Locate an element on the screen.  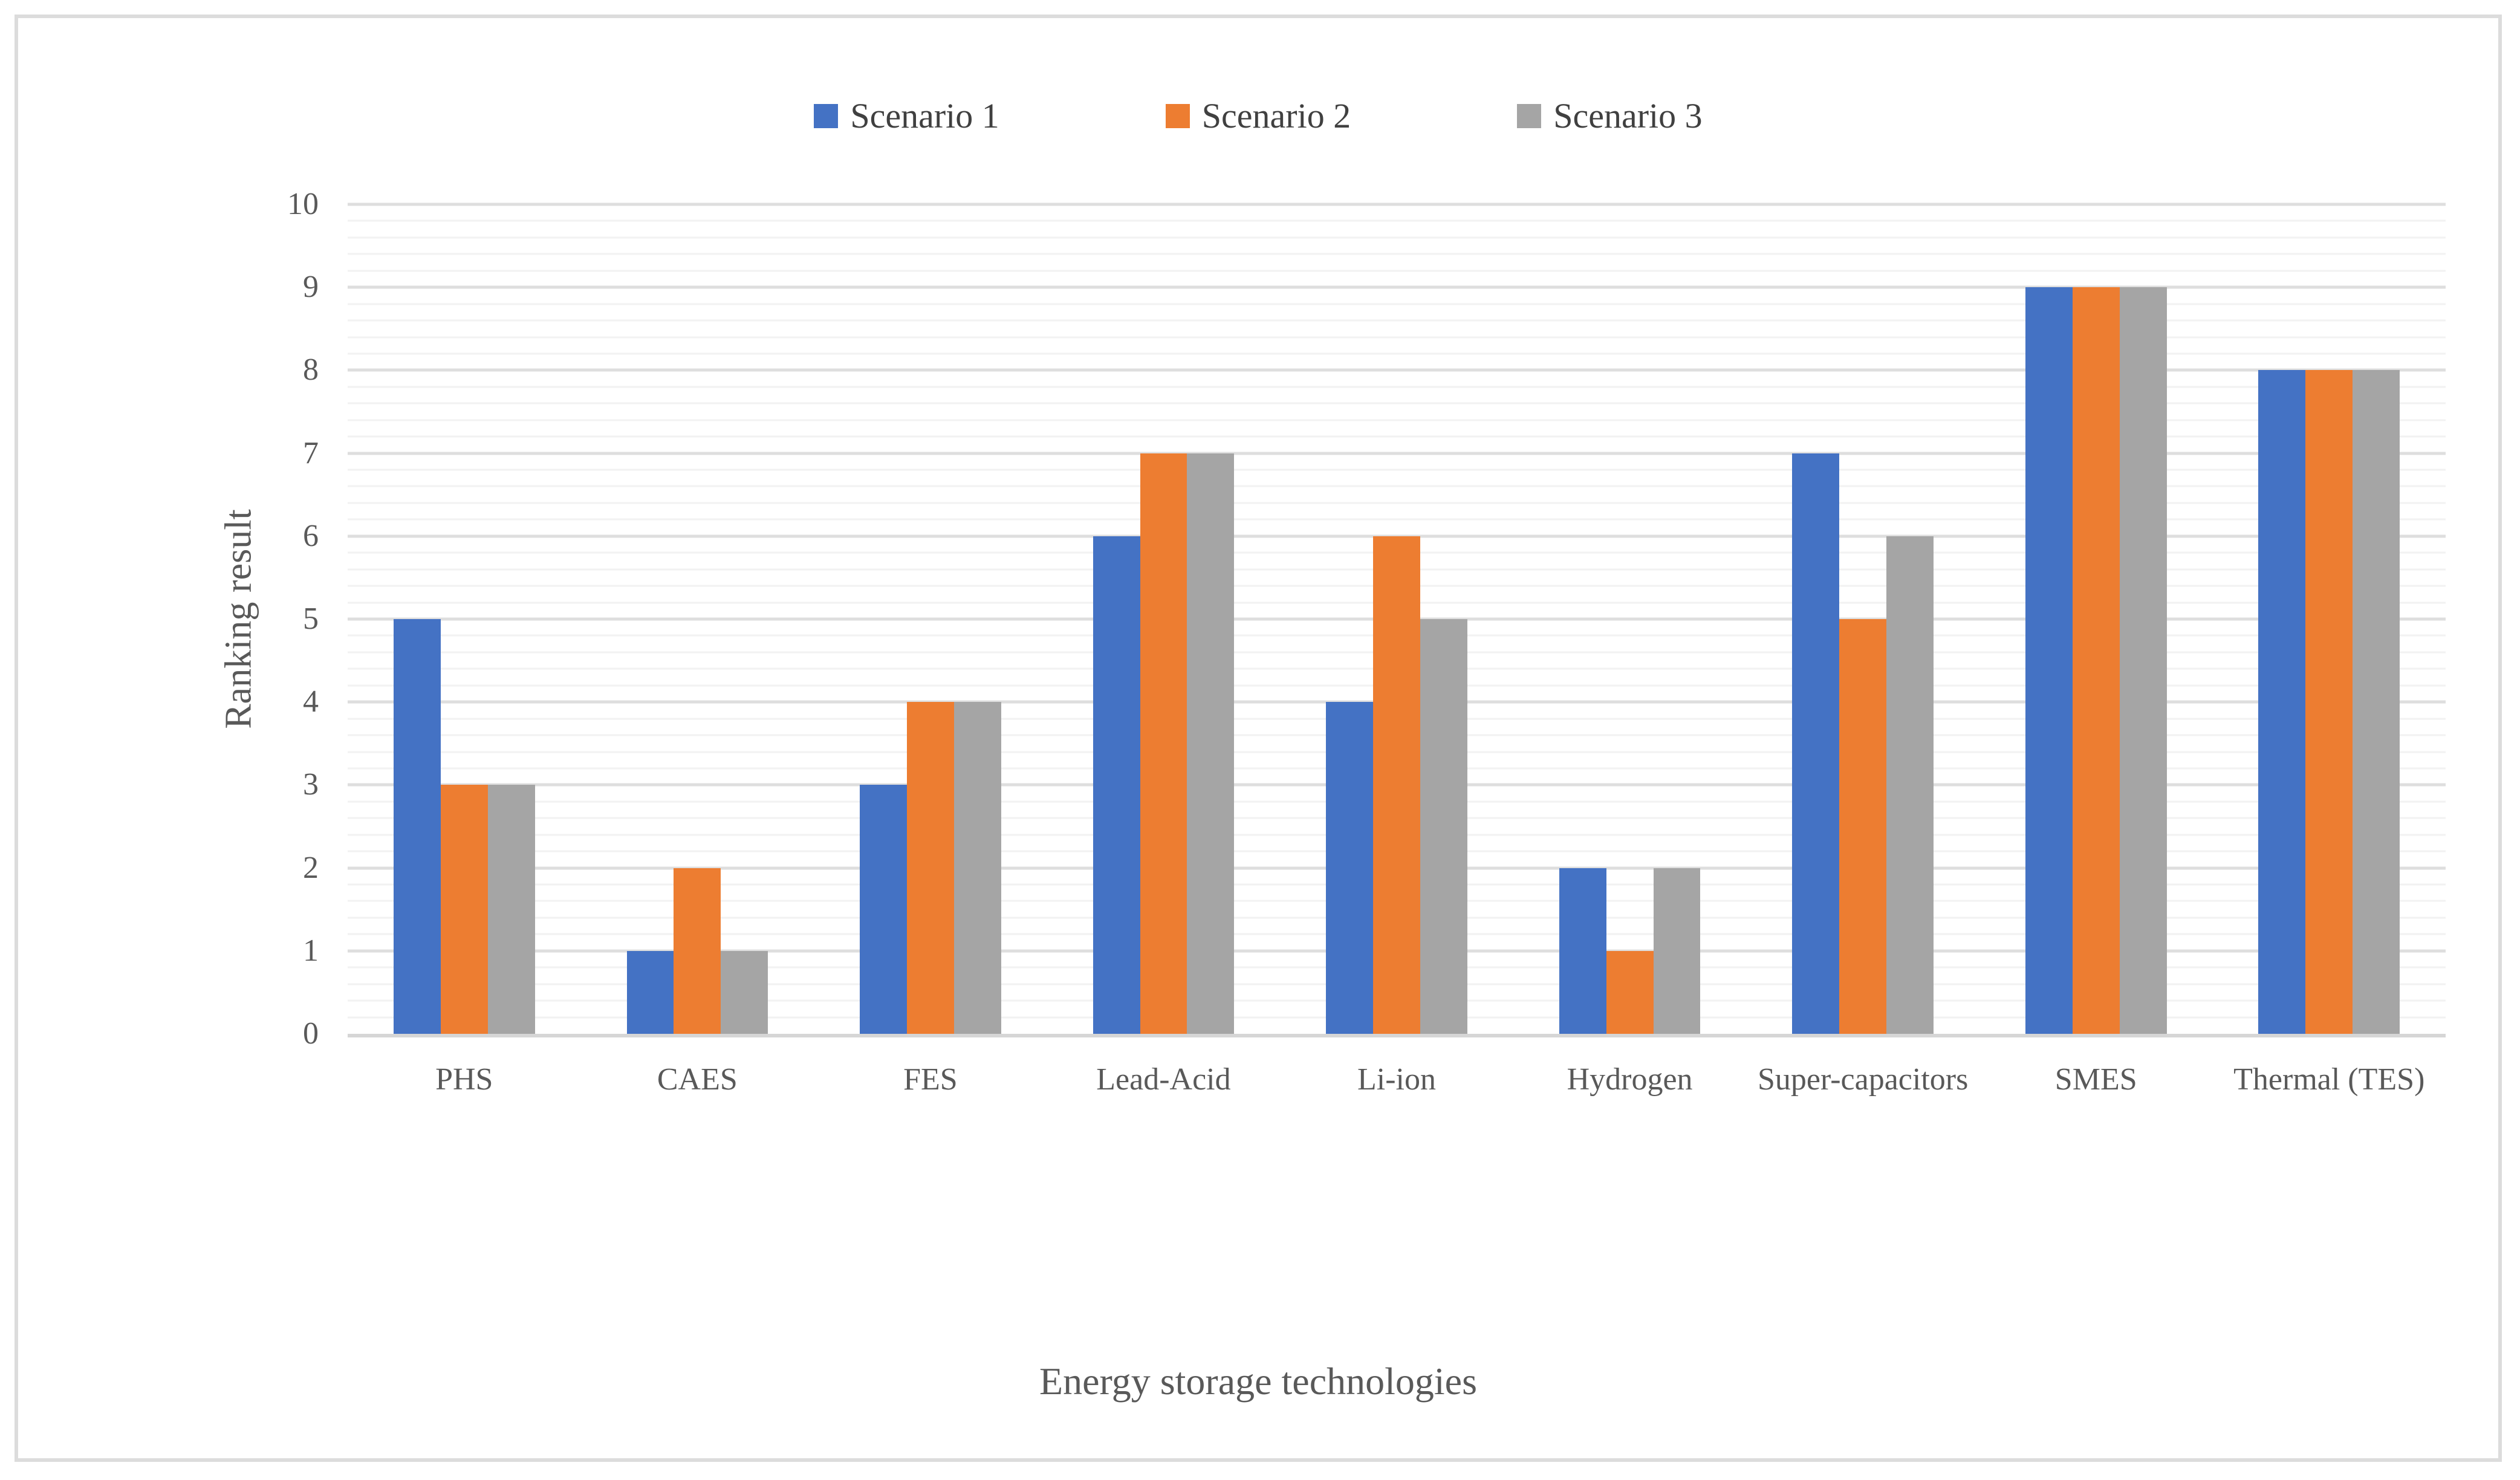
y-tick-label-2: 2 is located at coordinates (311, 867).